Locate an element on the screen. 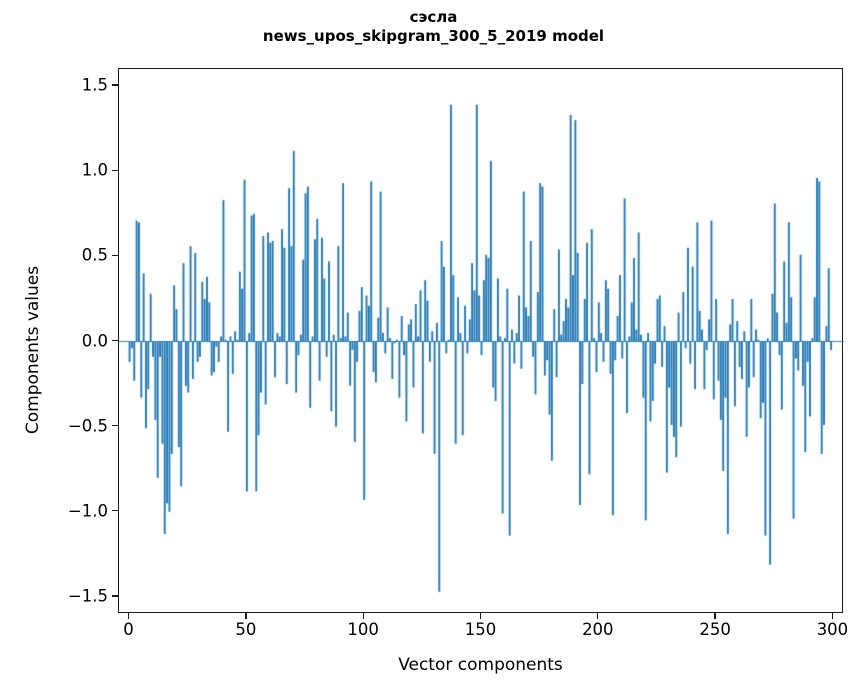  x-tick-label: 150 is located at coordinates (480, 629).